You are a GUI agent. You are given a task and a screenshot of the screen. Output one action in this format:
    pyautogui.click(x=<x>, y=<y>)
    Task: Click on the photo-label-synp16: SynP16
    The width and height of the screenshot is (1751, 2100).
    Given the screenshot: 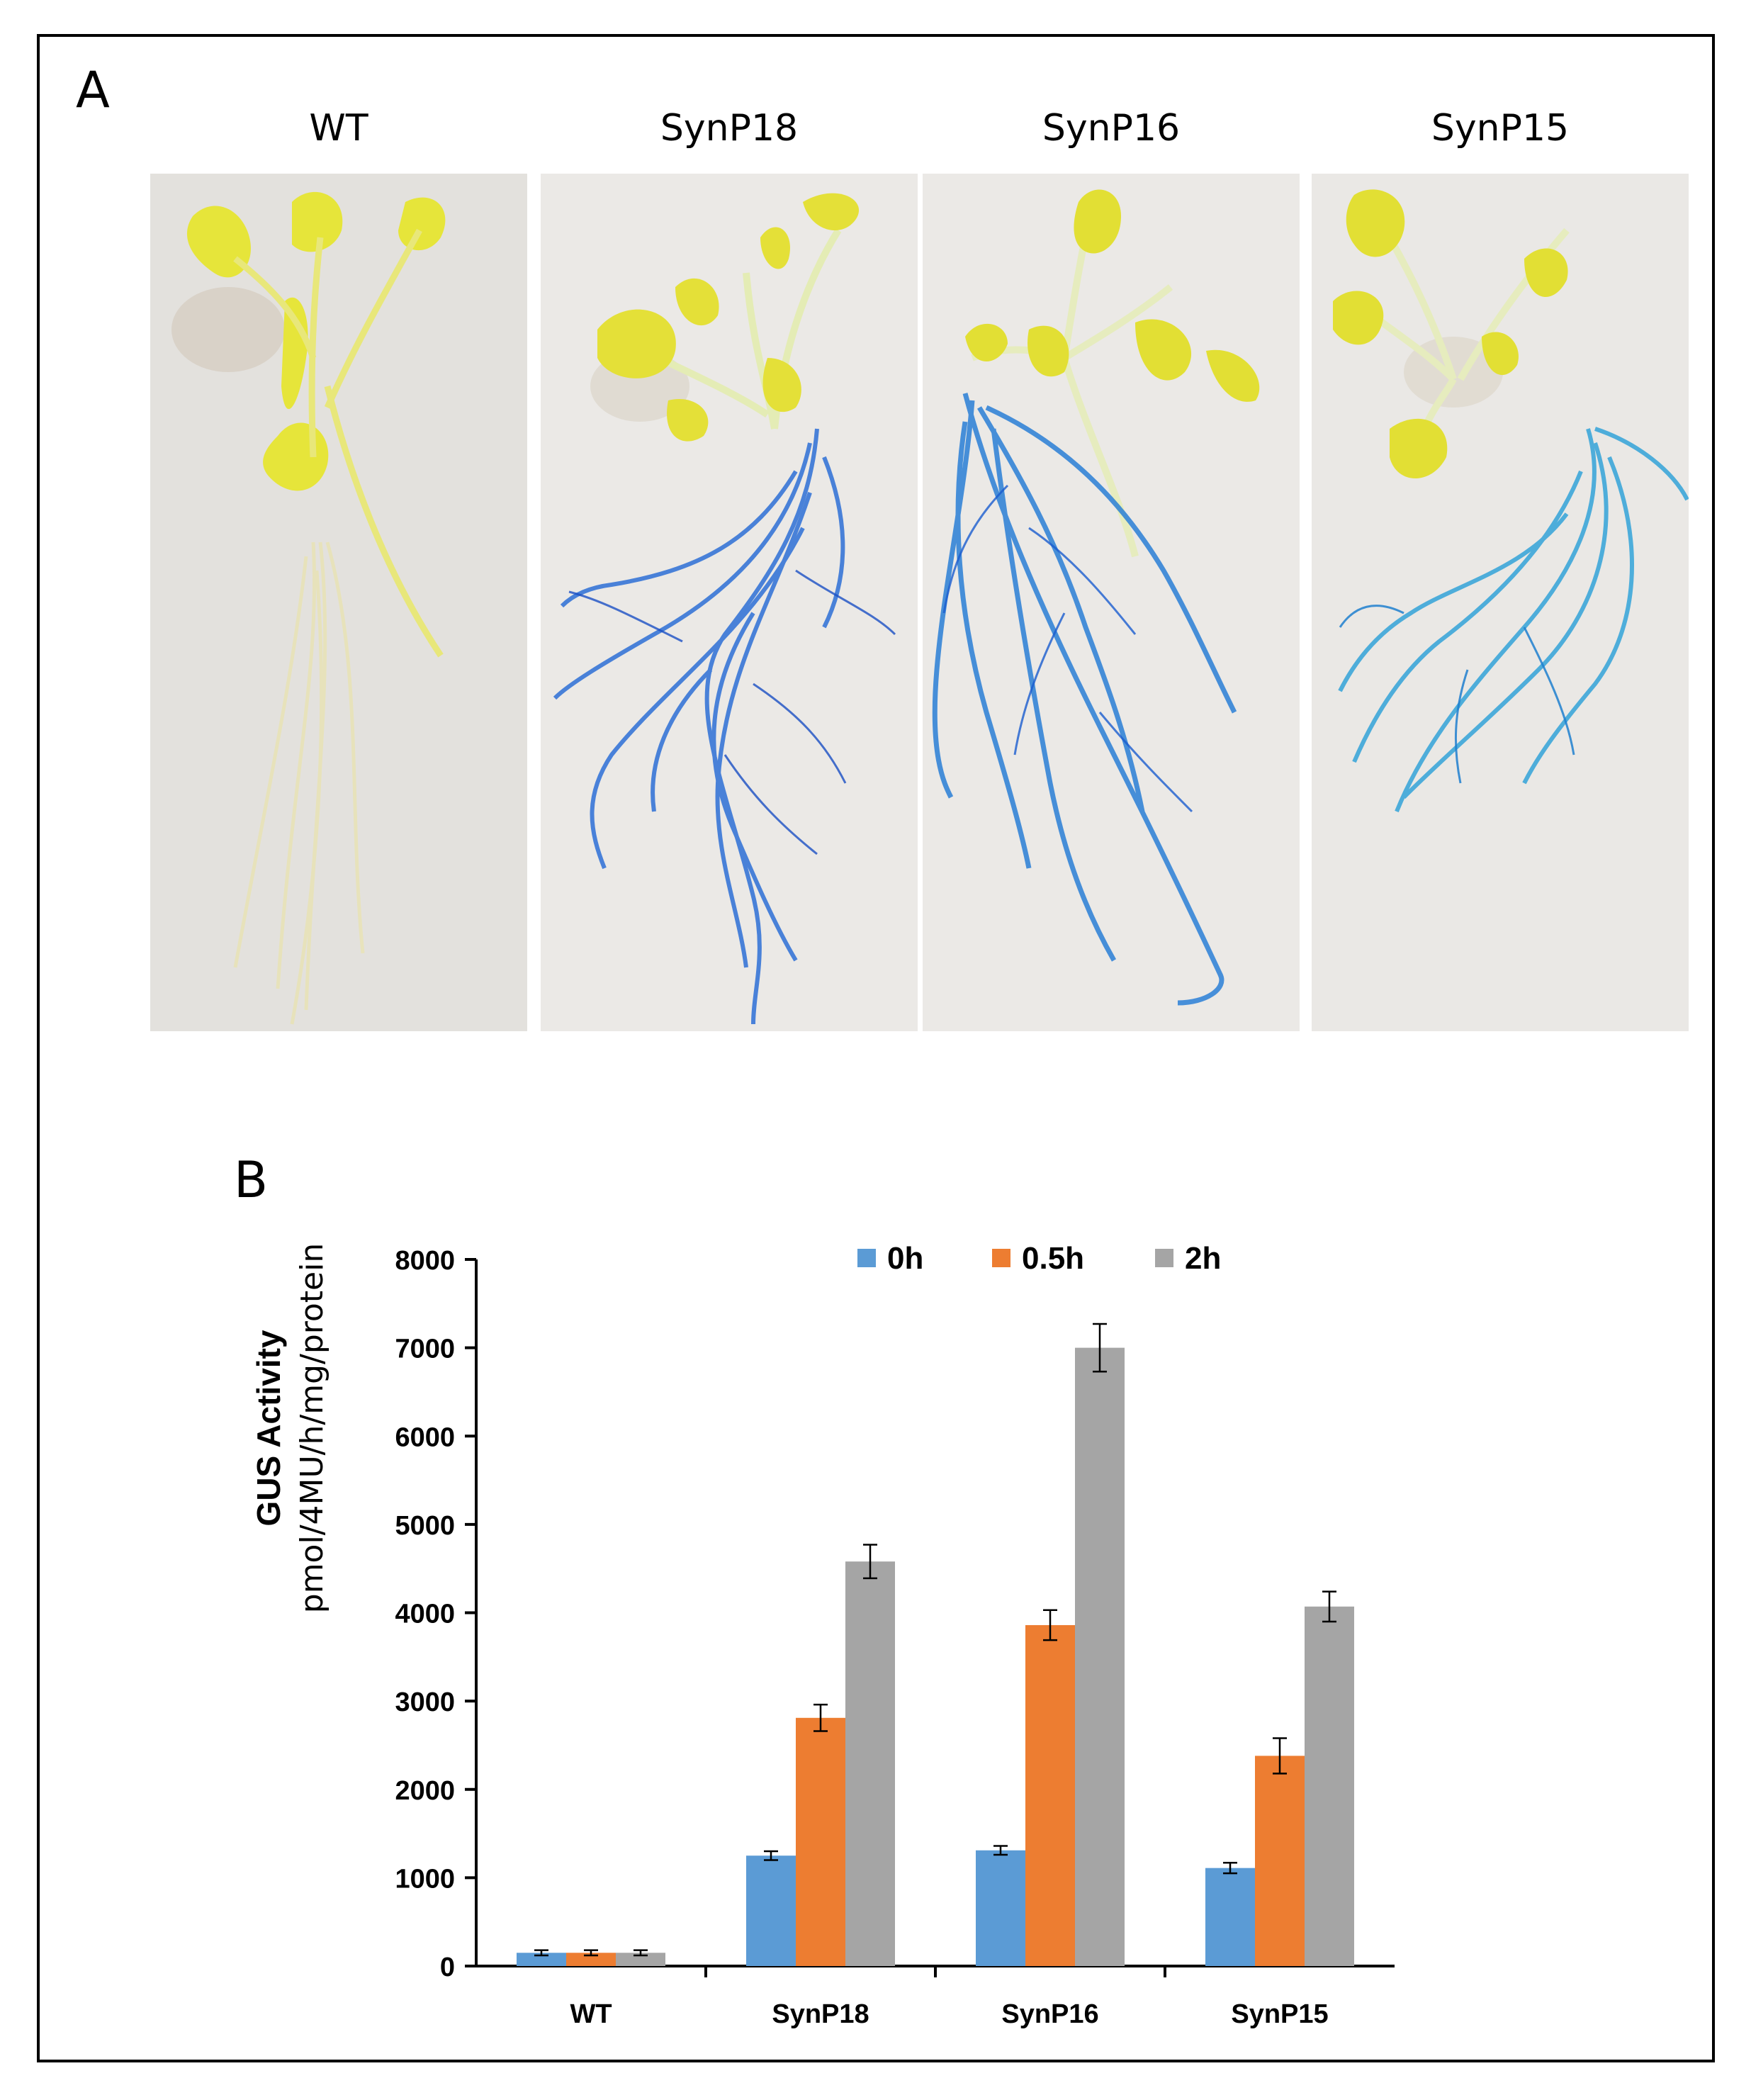 What is the action you would take?
    pyautogui.click(x=1111, y=128)
    